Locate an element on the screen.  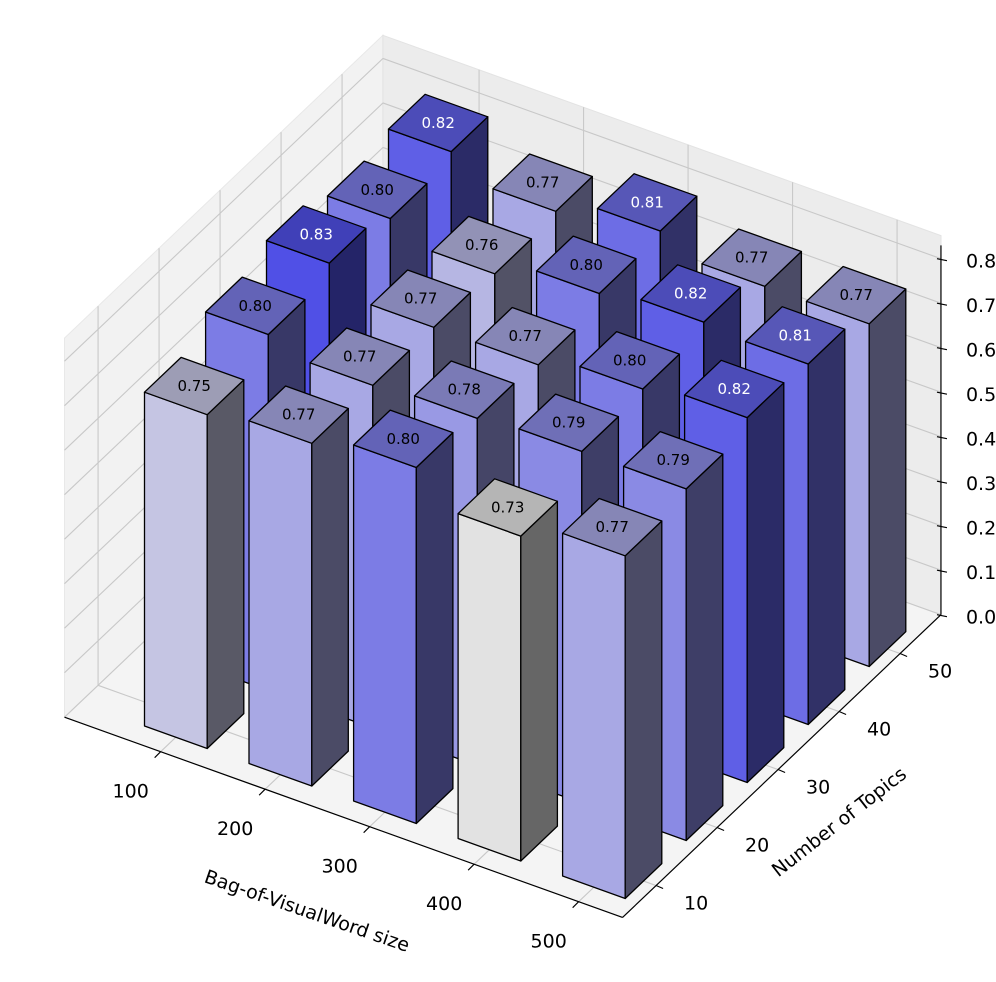
bar-value-label: 0.75 is located at coordinates (193, 386).